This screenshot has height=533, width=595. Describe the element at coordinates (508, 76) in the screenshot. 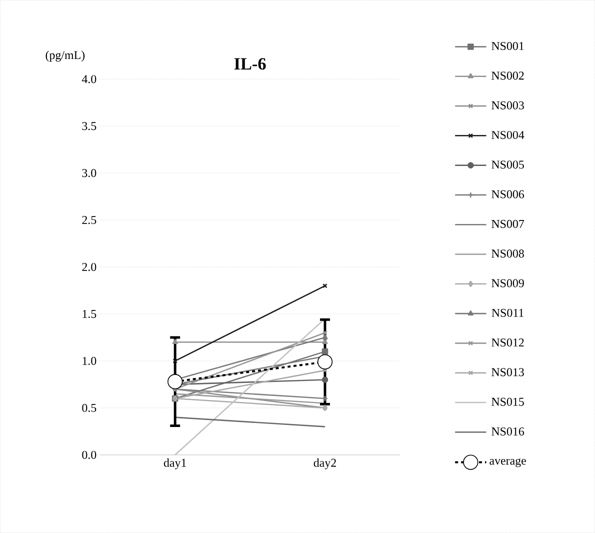

I see `legend-label: NS002` at that location.